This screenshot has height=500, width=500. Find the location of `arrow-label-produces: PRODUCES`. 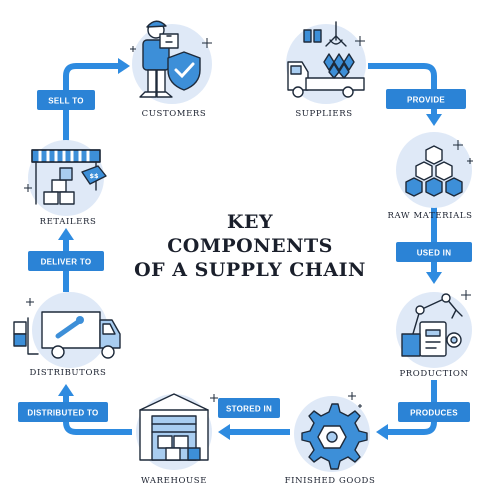

arrow-label-produces: PRODUCES is located at coordinates (434, 412).